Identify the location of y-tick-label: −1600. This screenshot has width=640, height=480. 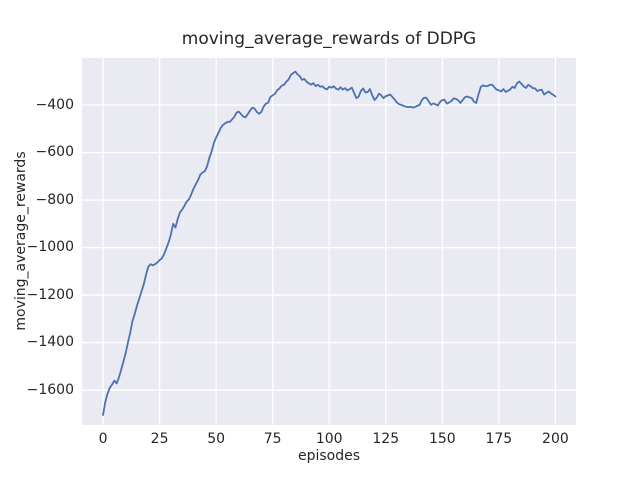
(50, 389).